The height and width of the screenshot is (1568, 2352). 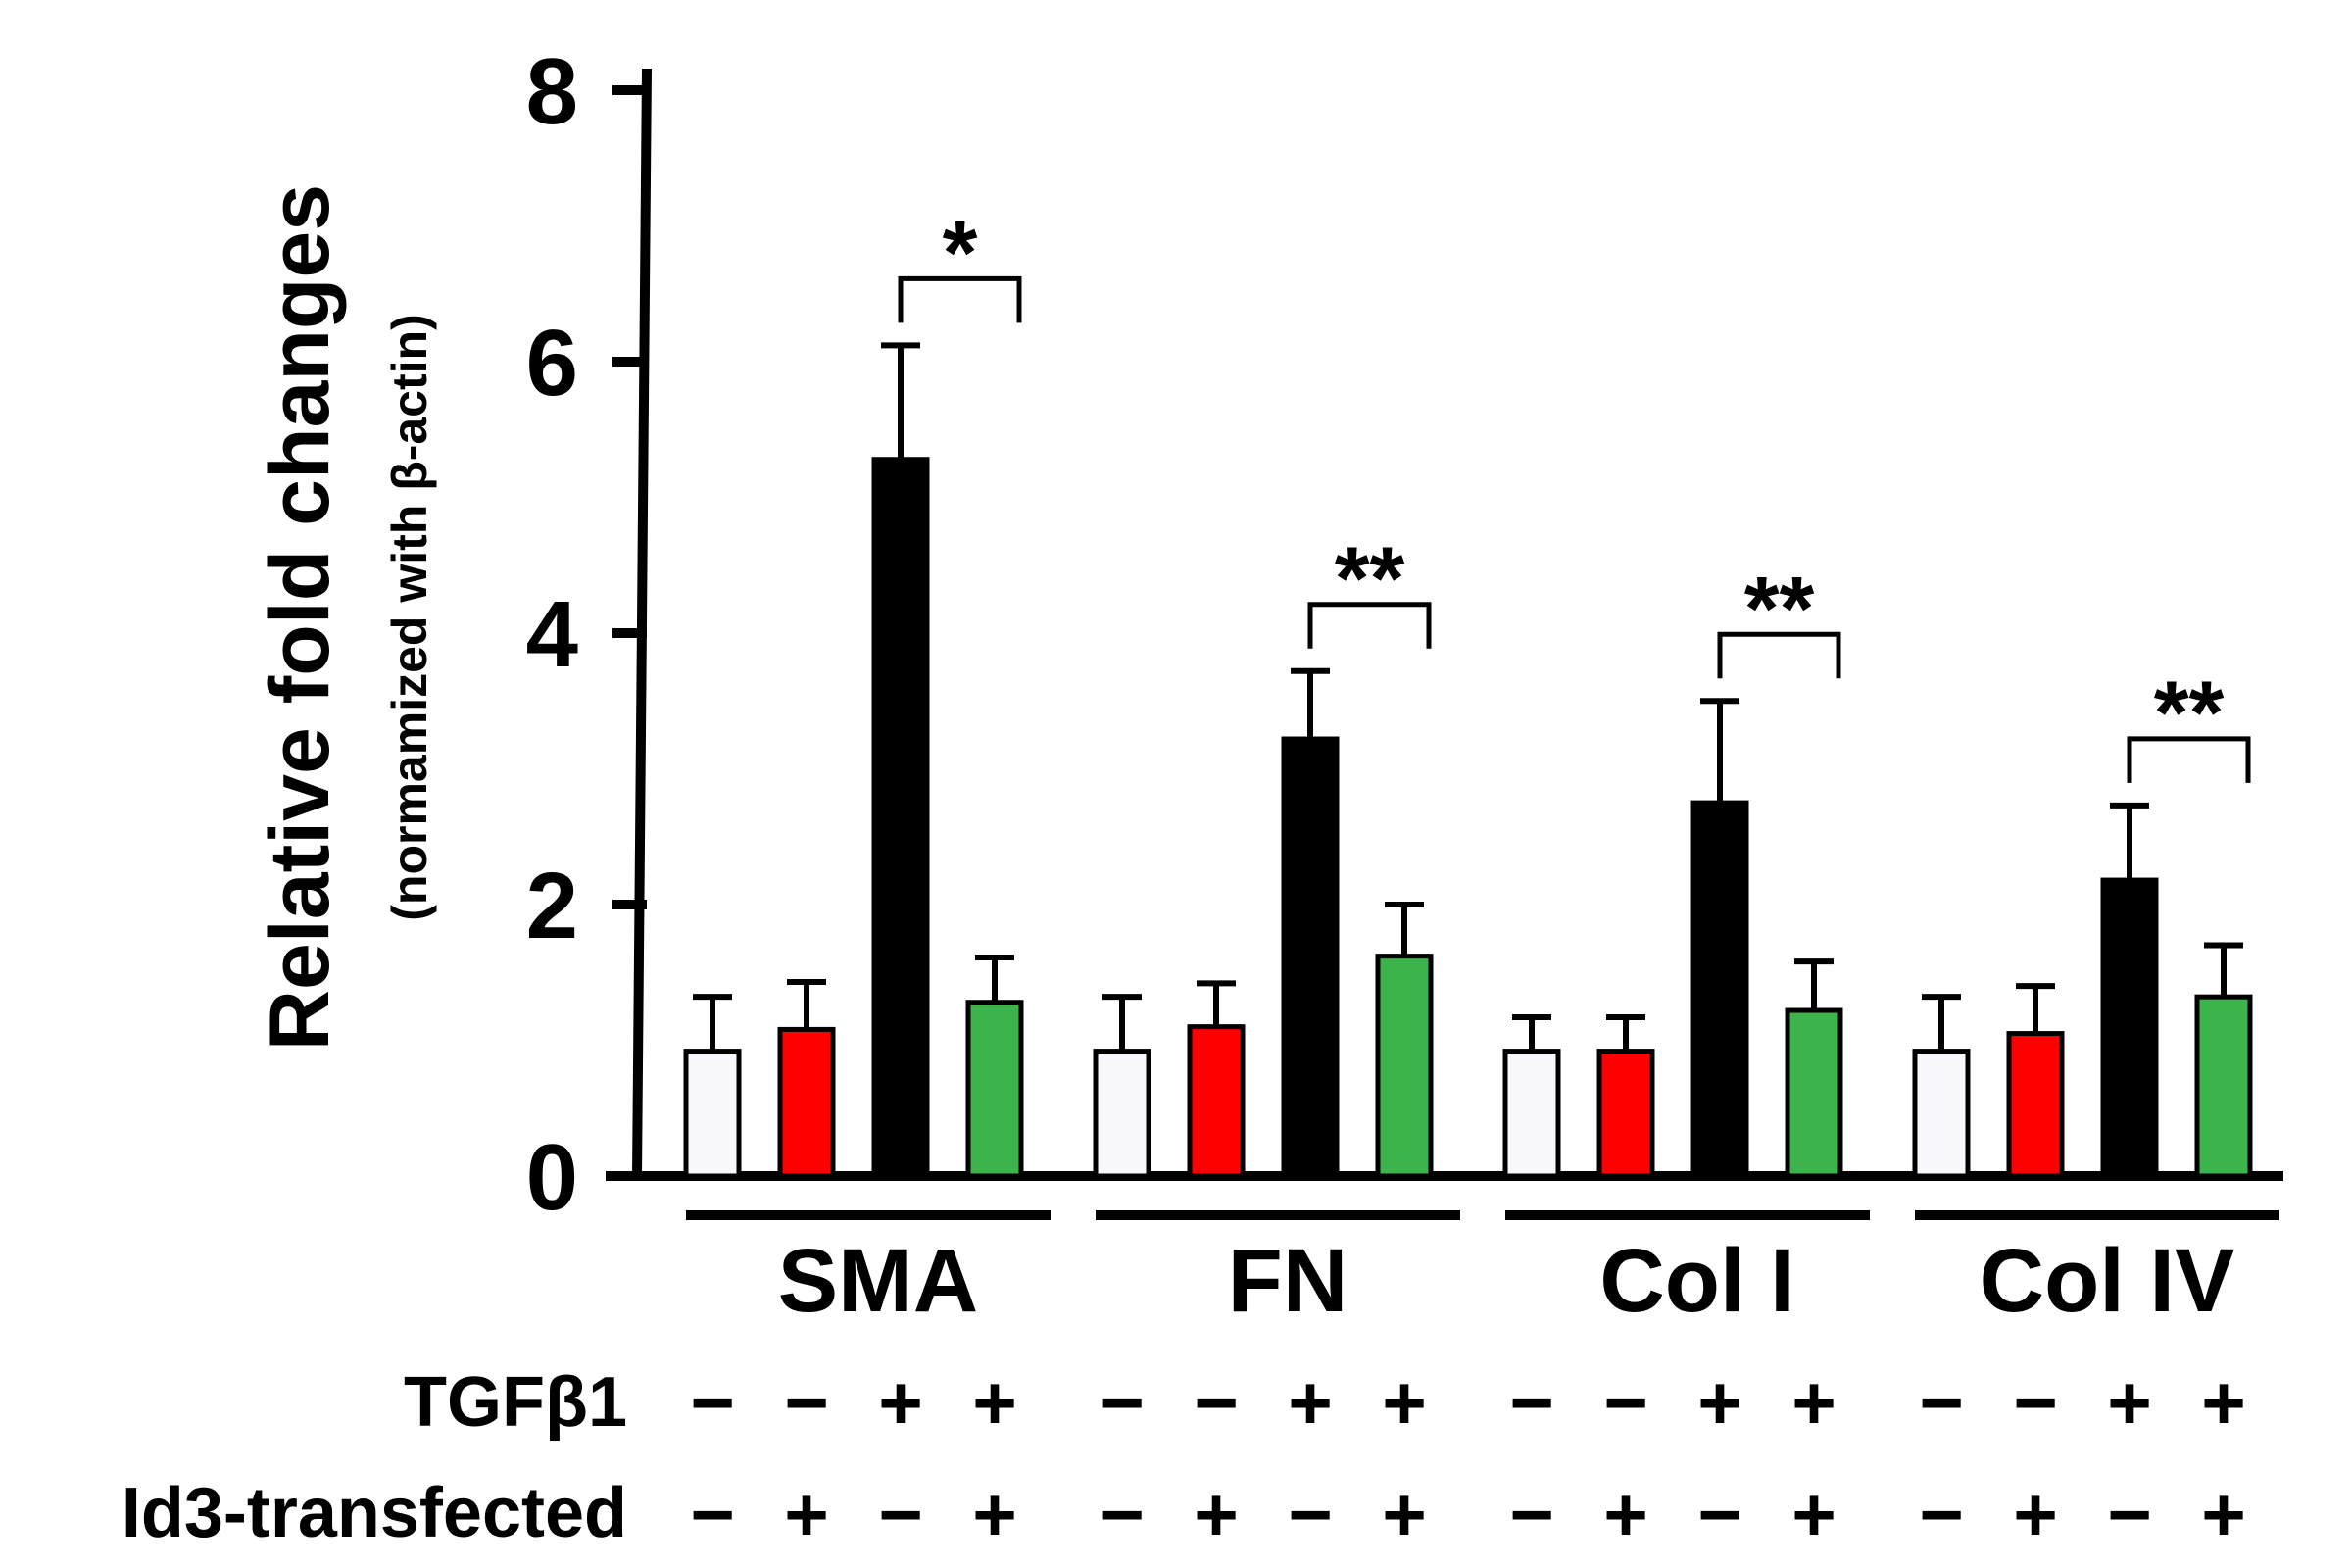 What do you see at coordinates (1288, 1281) in the screenshot?
I see `group-label: FN` at bounding box center [1288, 1281].